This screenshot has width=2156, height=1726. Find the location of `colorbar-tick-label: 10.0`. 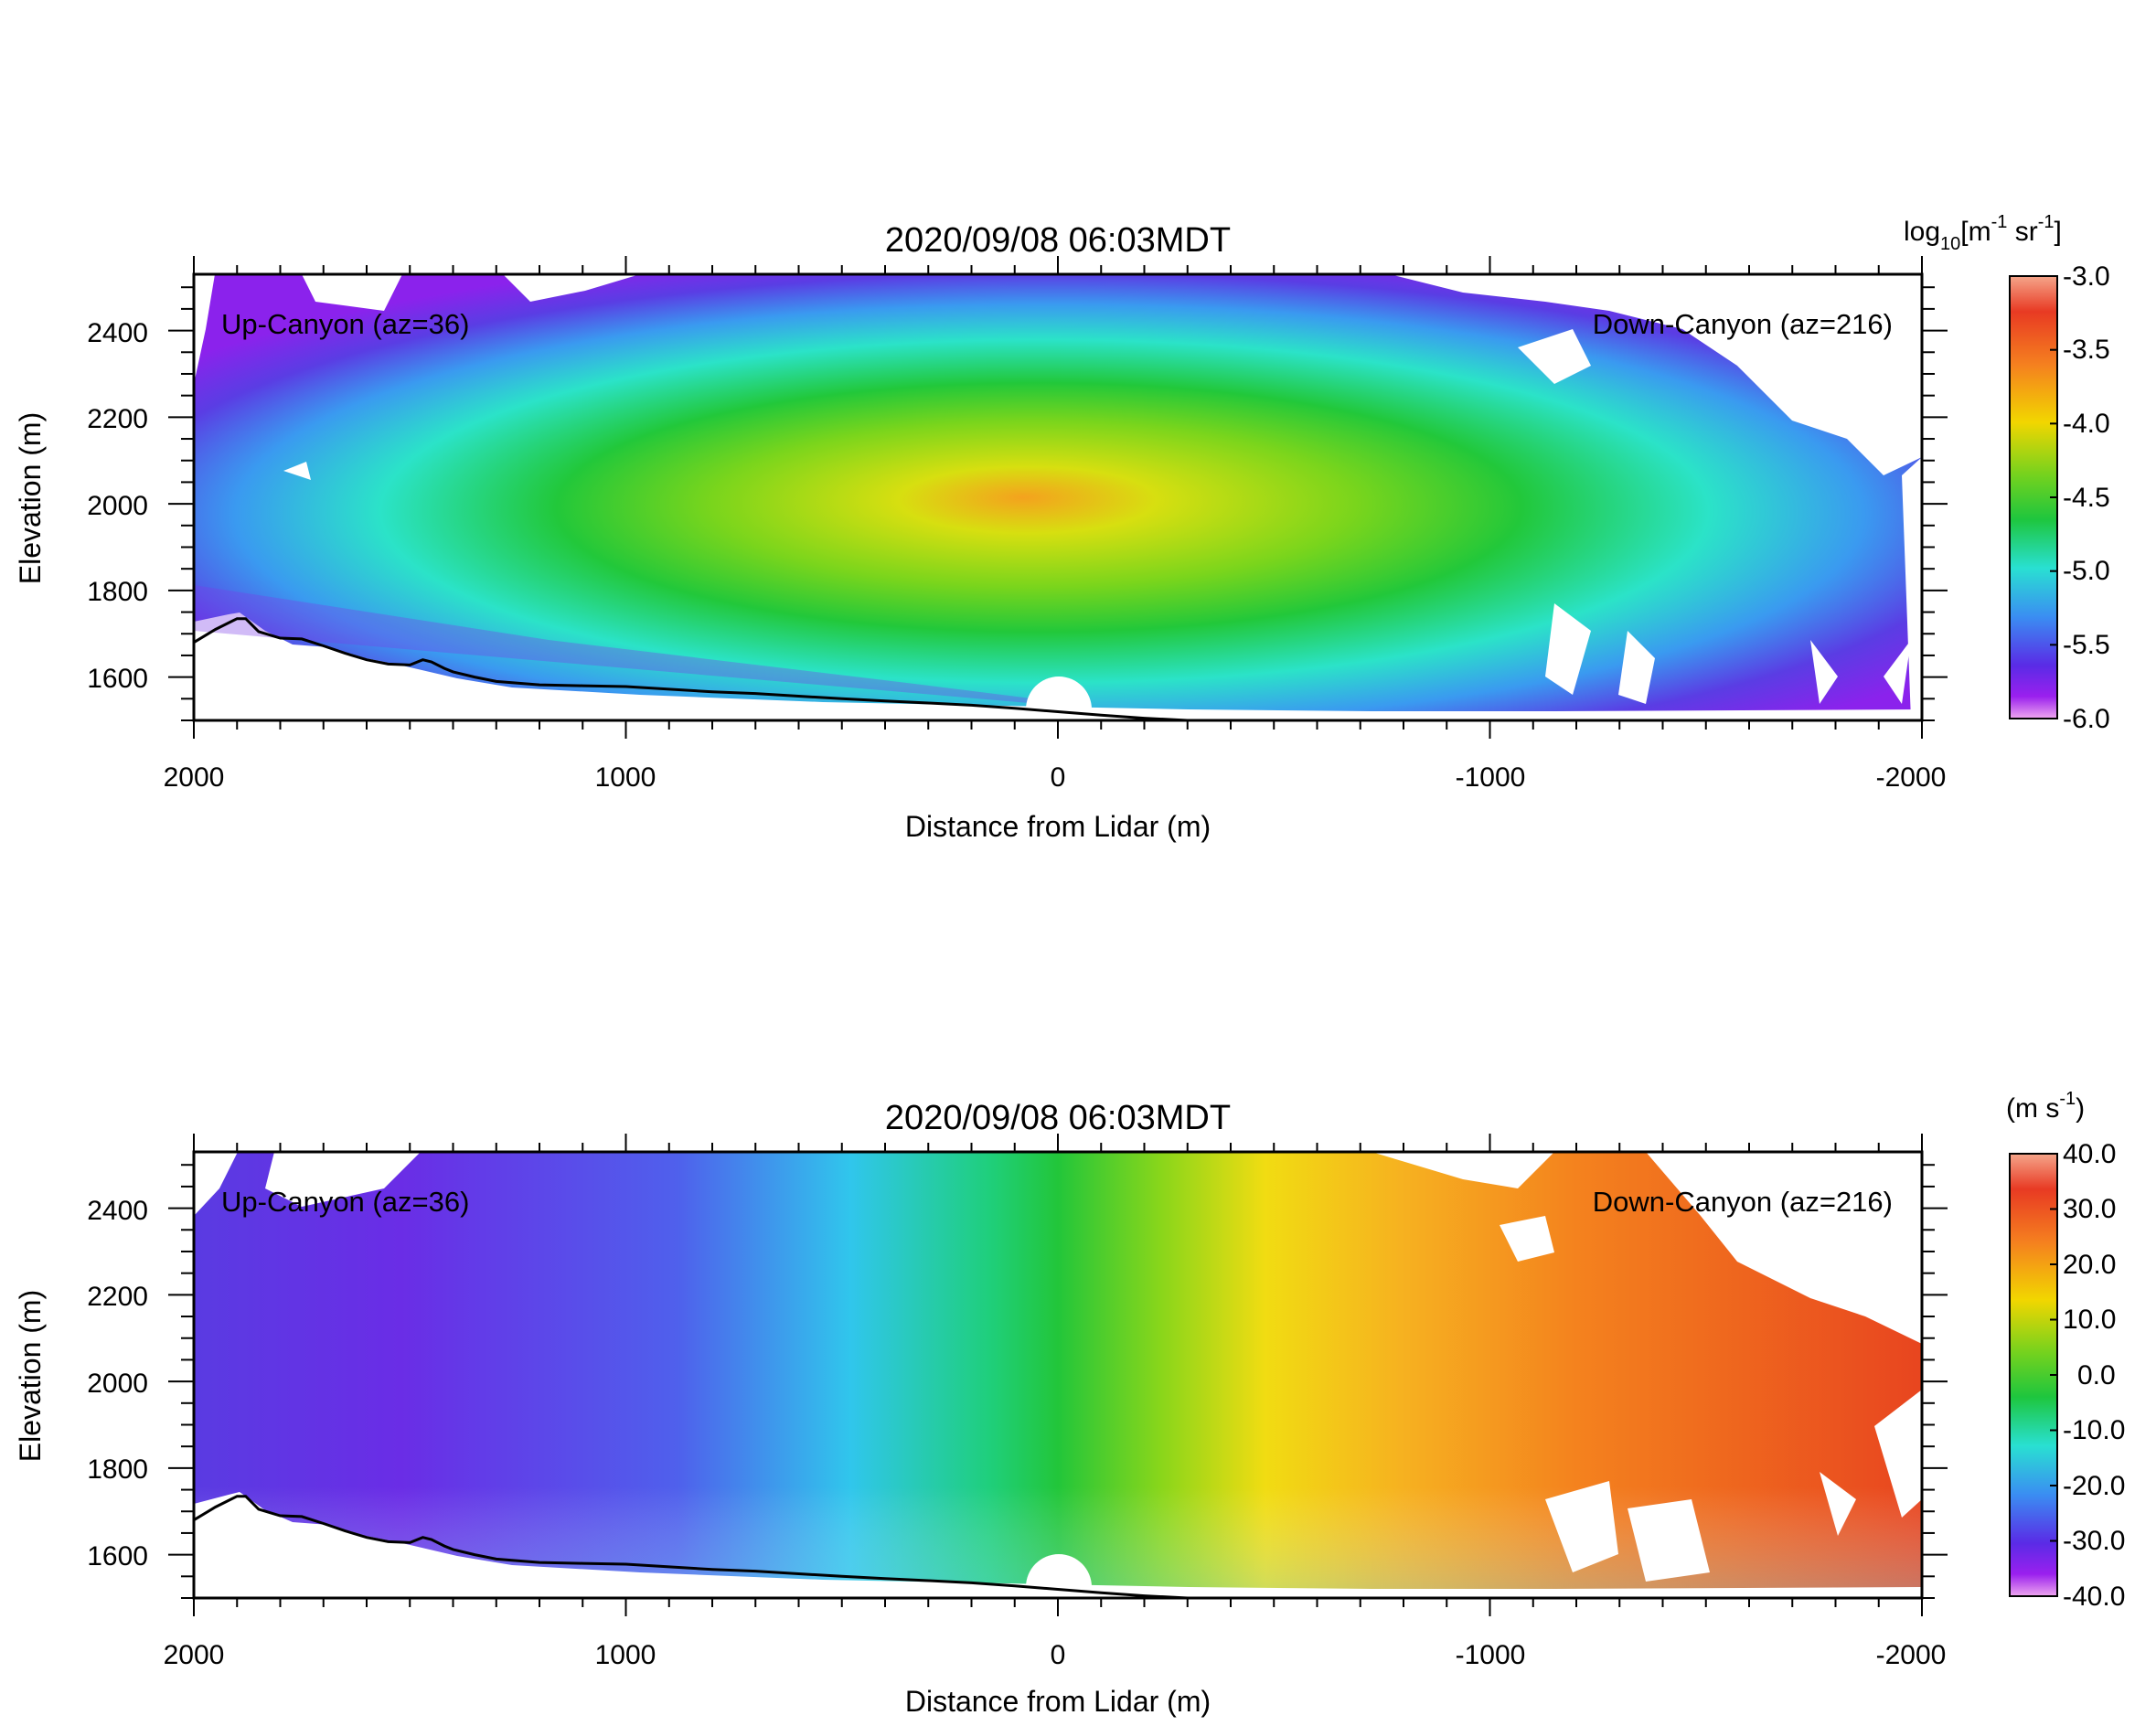

colorbar-tick-label: 10.0 is located at coordinates (2089, 1320).